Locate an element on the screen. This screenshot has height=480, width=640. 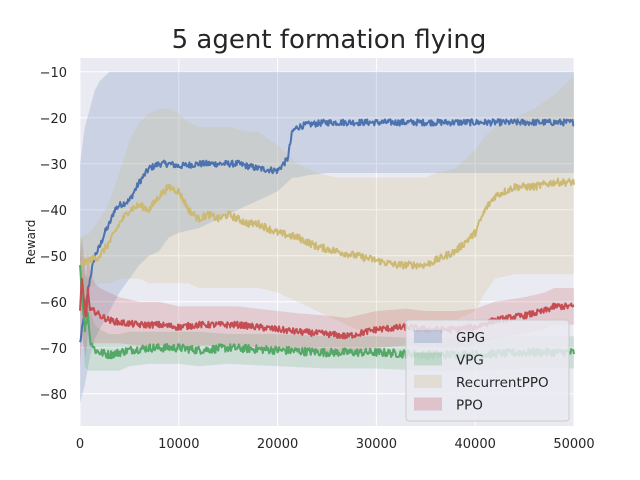
gpg-legend-swatch is located at coordinates (428, 336).